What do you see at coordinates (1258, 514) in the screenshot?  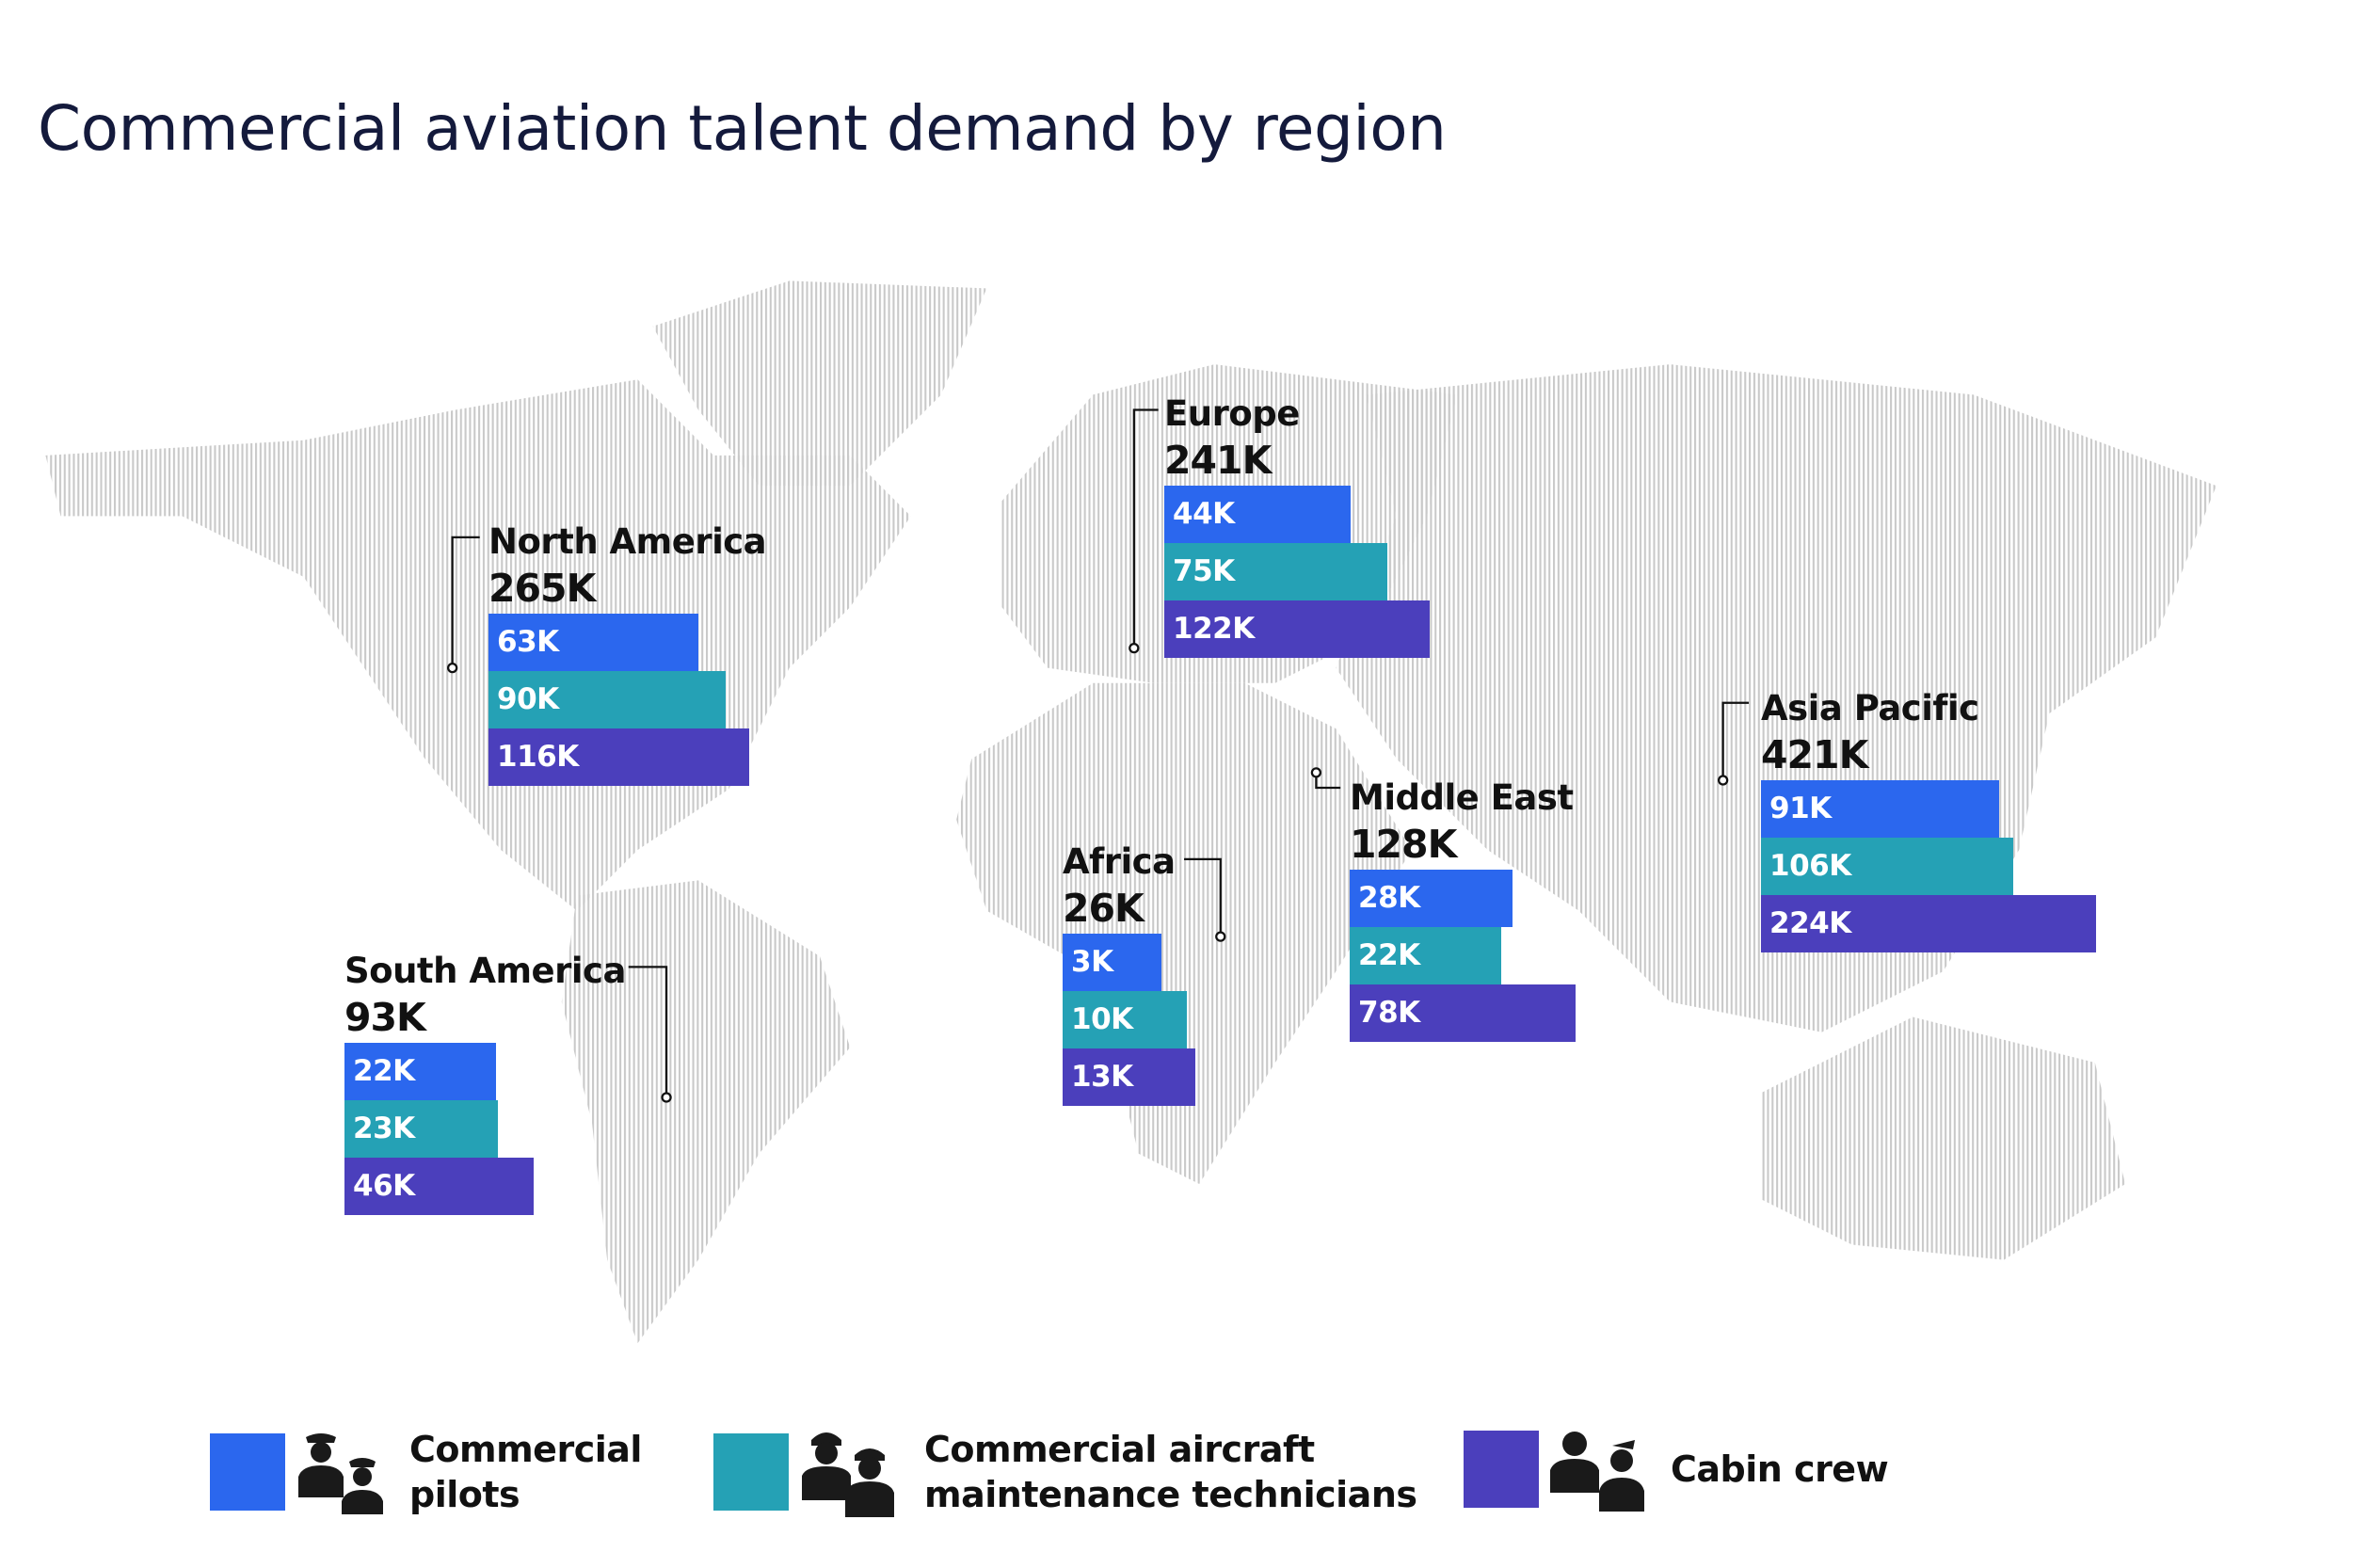 I see `bar-pilots: 44K` at bounding box center [1258, 514].